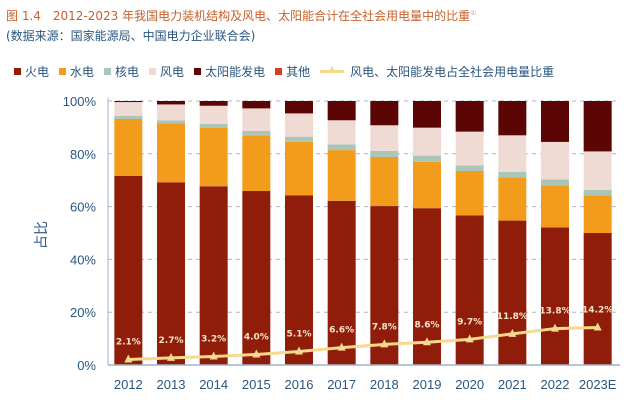 The height and width of the screenshot is (403, 640). Describe the element at coordinates (213, 384) in the screenshot. I see `x-tick-label: 2014` at that location.